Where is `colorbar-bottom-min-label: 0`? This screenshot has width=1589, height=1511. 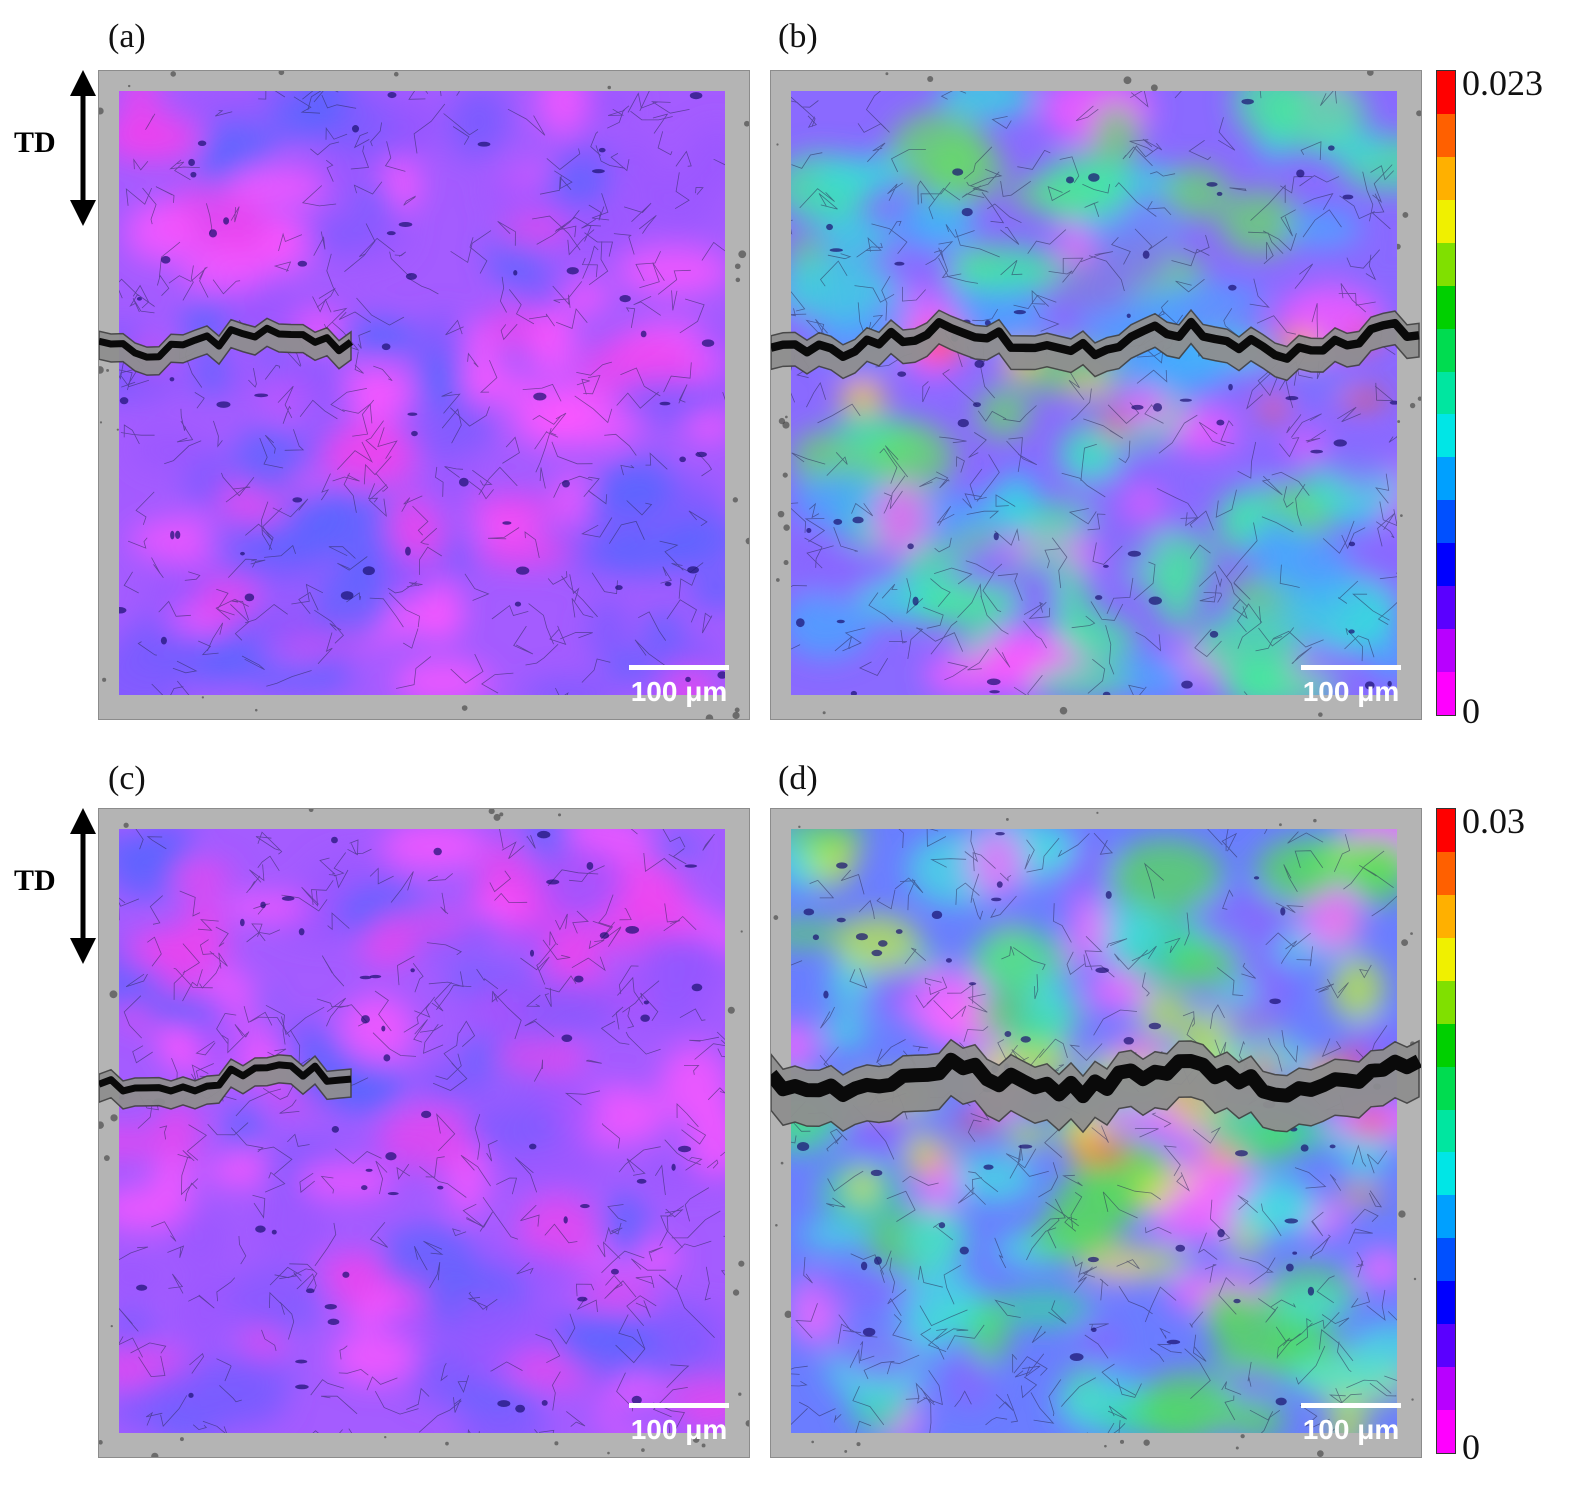
colorbar-bottom-min-label: 0 is located at coordinates (1471, 1447).